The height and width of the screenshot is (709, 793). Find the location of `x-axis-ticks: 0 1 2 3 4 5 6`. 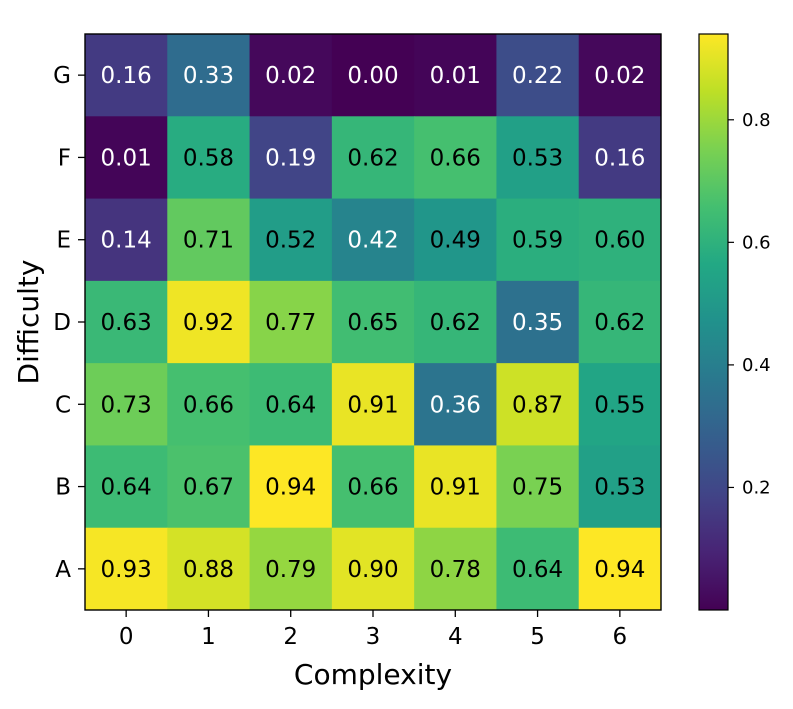

x-axis-ticks: 0 1 2 3 4 5 6 is located at coordinates (373, 630).